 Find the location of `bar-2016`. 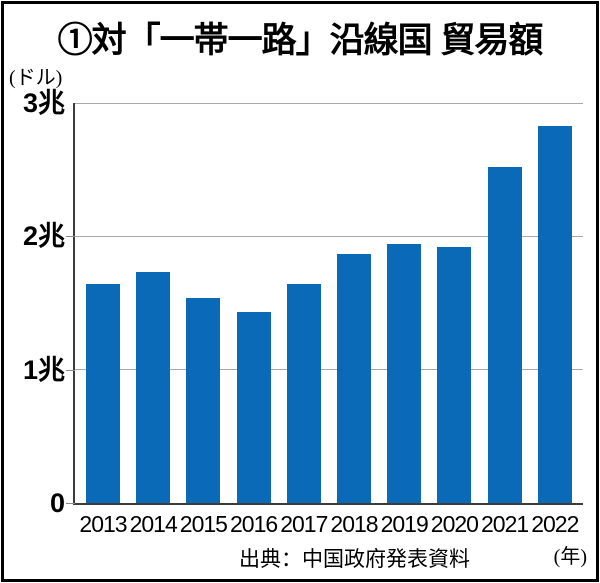

bar-2016 is located at coordinates (253, 407).